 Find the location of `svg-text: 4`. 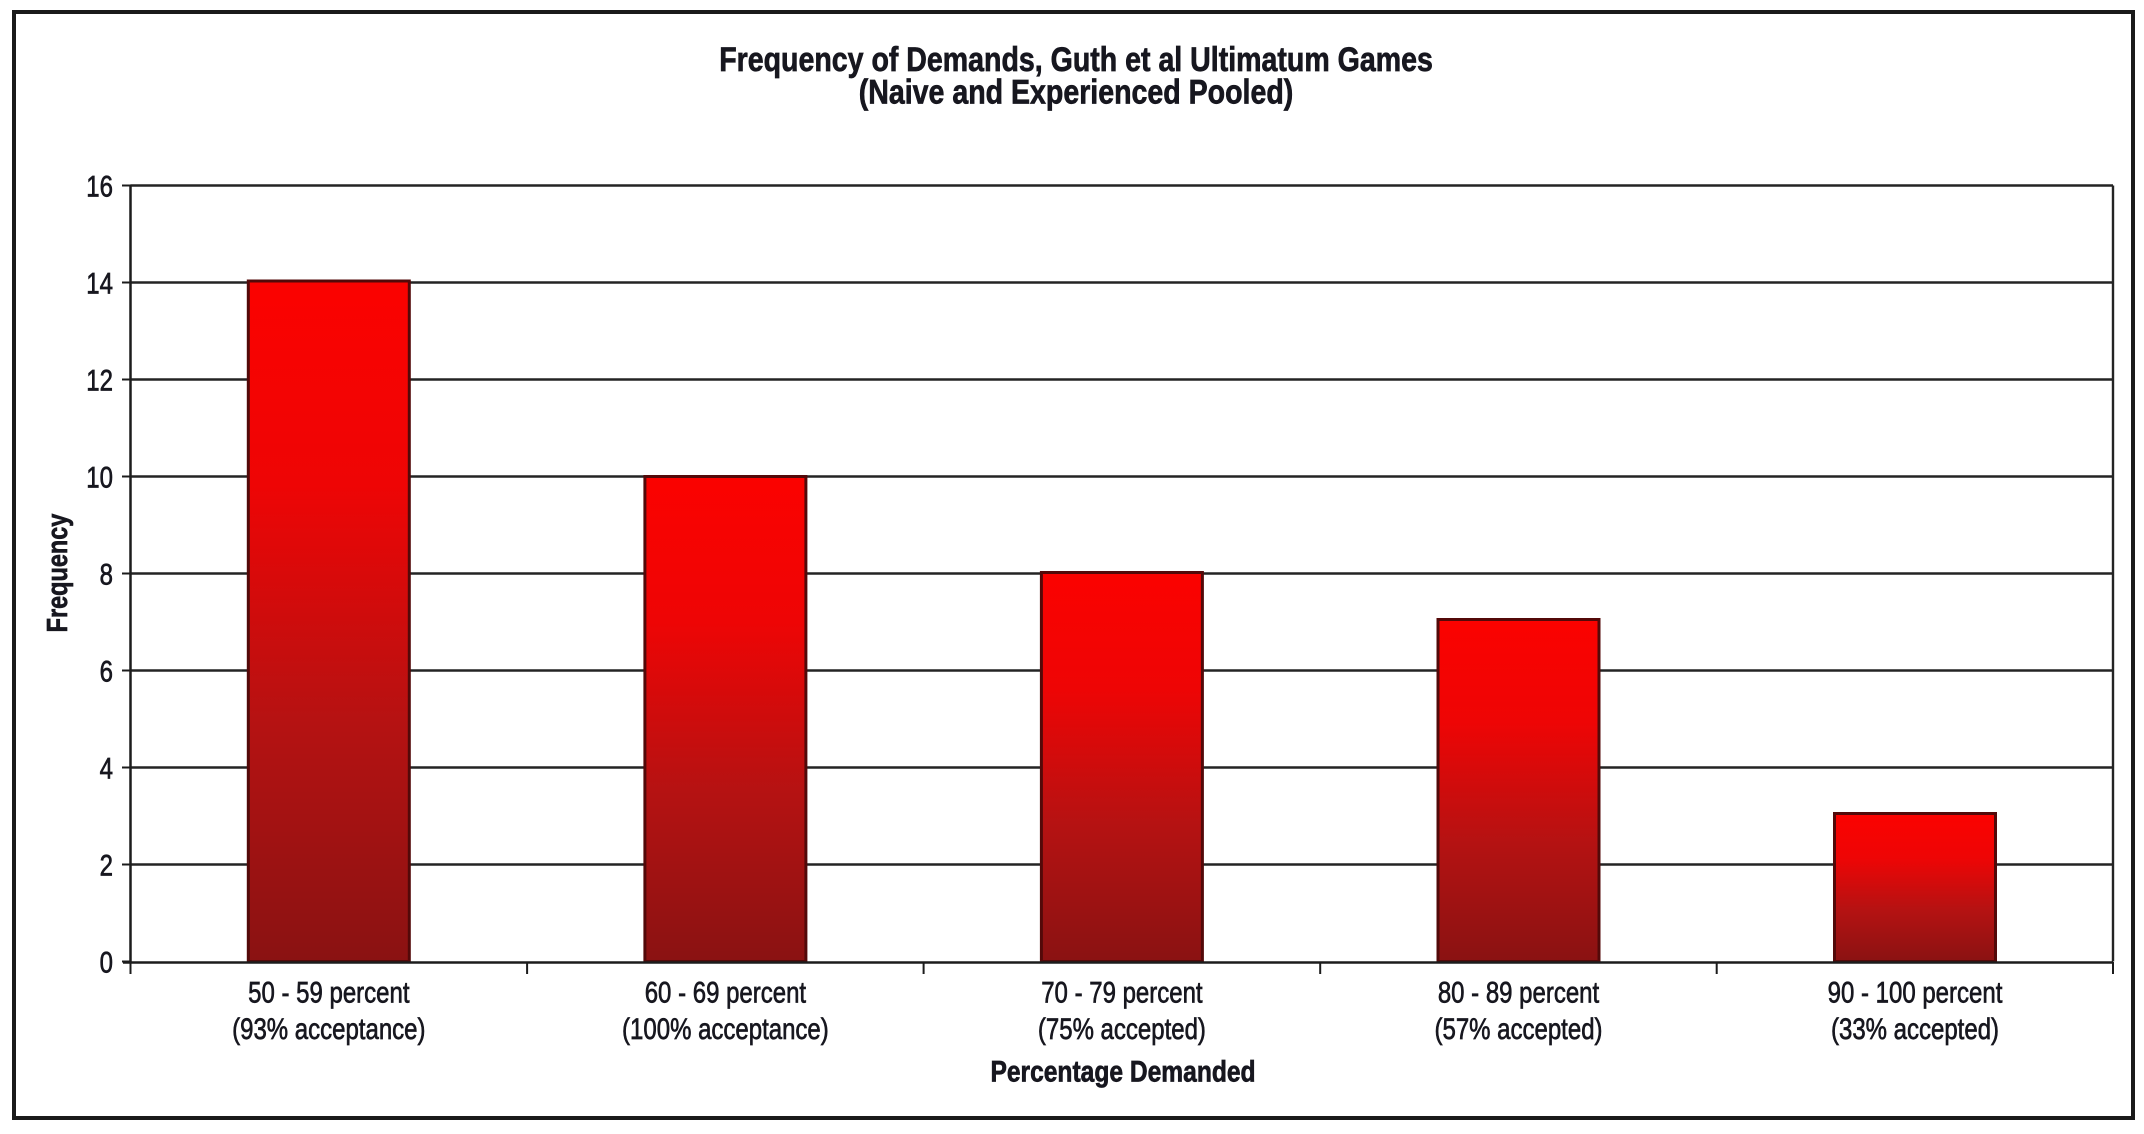

svg-text: 4 is located at coordinates (106, 768).